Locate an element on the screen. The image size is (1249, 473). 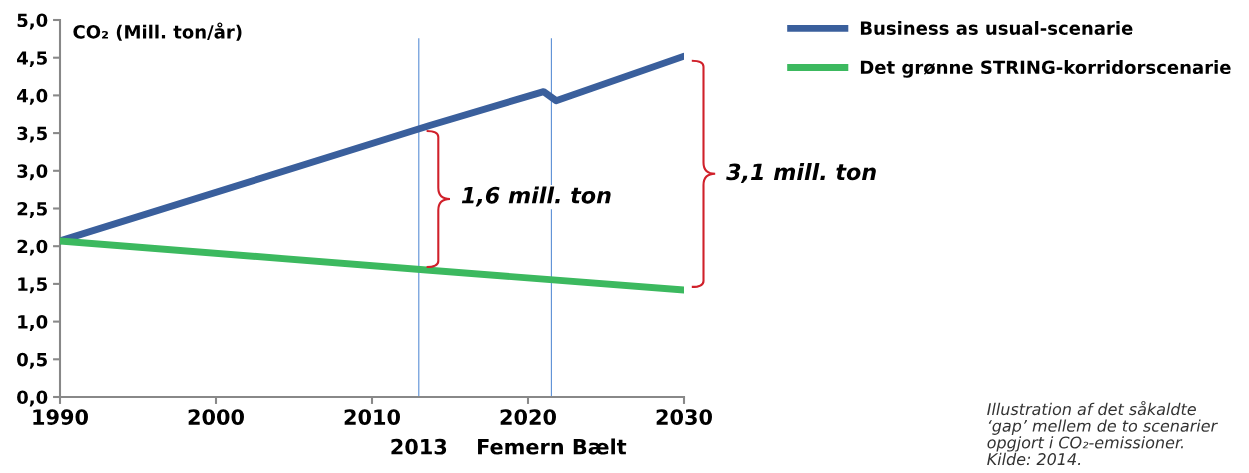
x-tick-label: 2030 is located at coordinates (684, 417).